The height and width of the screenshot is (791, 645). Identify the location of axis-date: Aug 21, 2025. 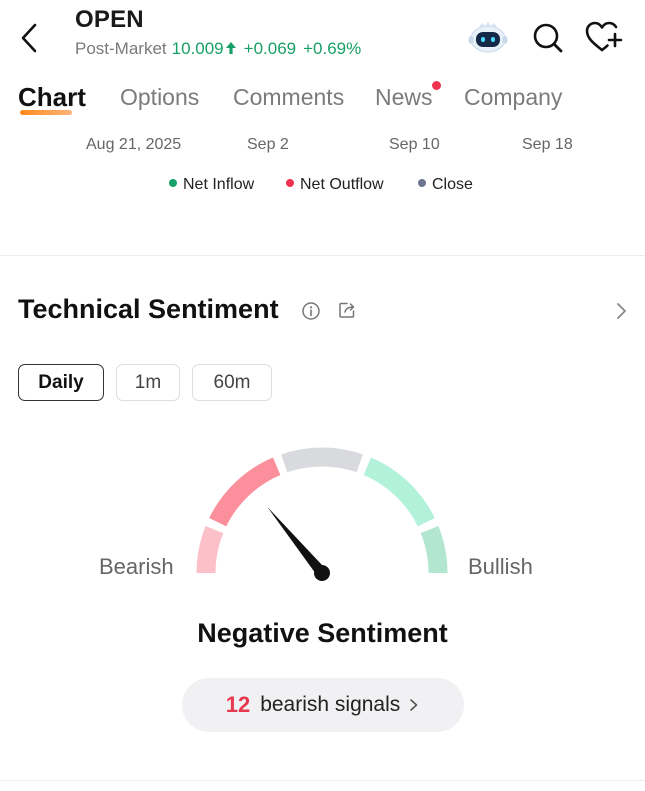
(134, 144).